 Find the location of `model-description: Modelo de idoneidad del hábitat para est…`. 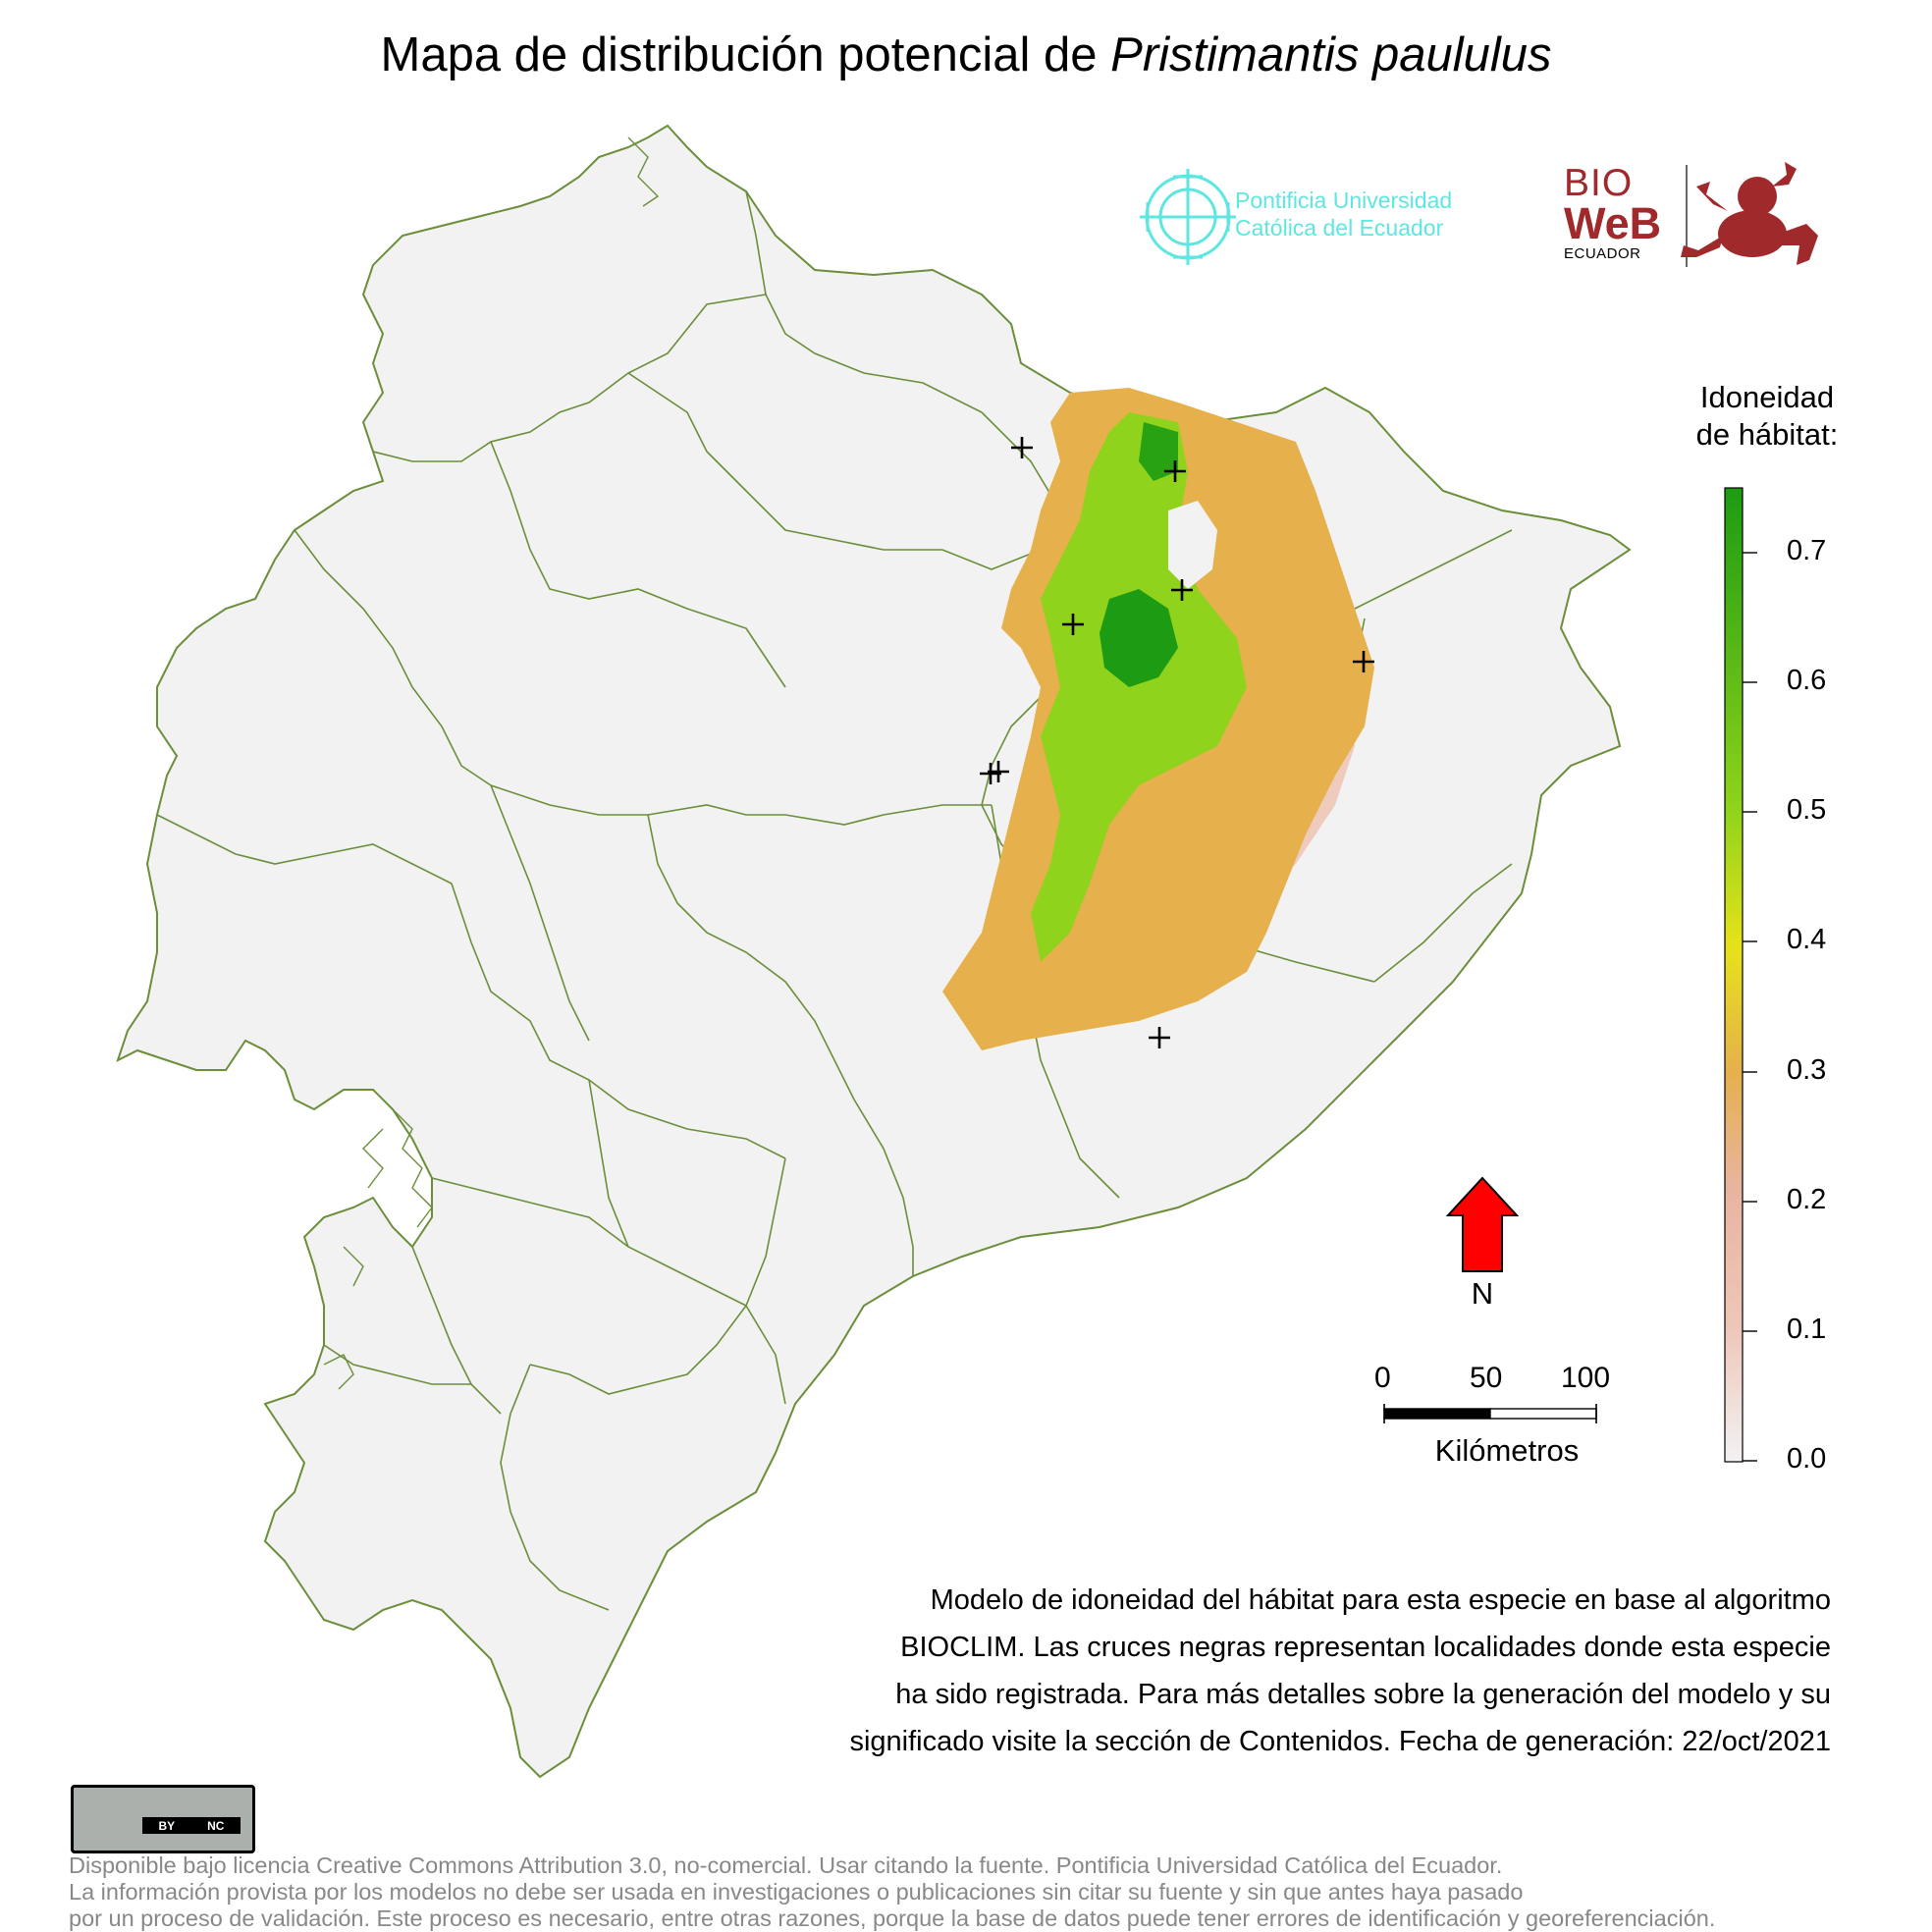

model-description: Modelo de idoneidad del hábitat para est… is located at coordinates (1254, 1671).